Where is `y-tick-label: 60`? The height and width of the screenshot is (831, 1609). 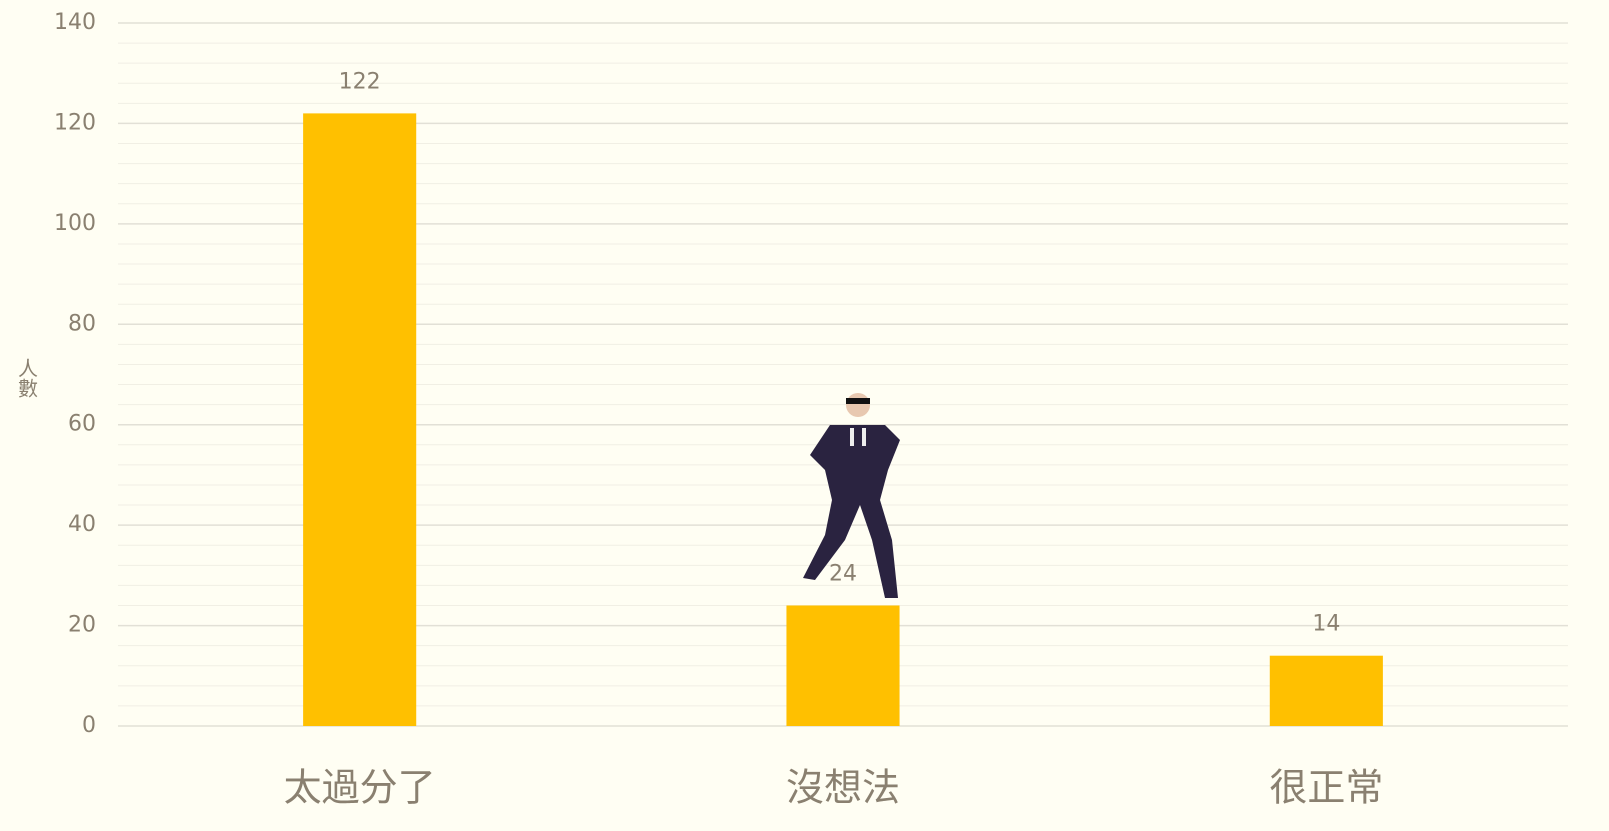 y-tick-label: 60 is located at coordinates (82, 424).